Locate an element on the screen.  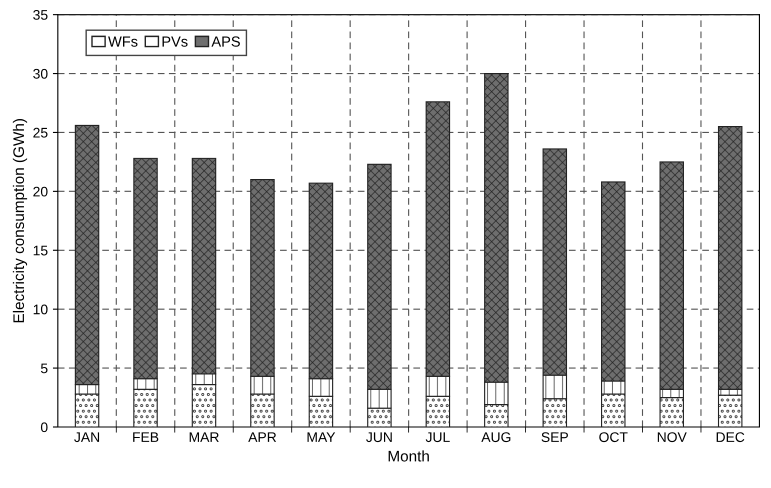
y-tick-label: 20 is located at coordinates (40, 191).